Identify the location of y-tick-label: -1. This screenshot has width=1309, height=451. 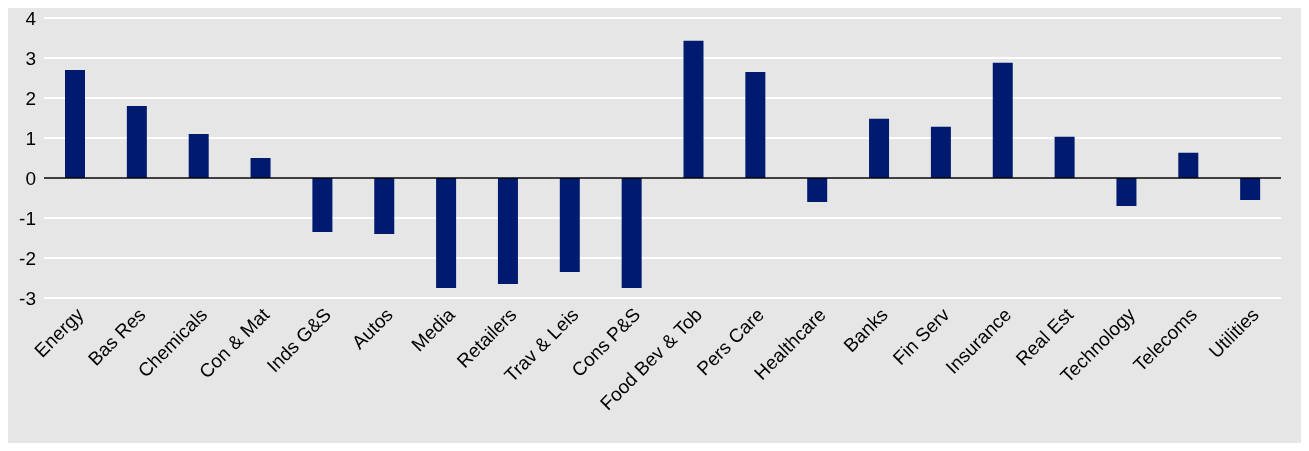
(27, 218).